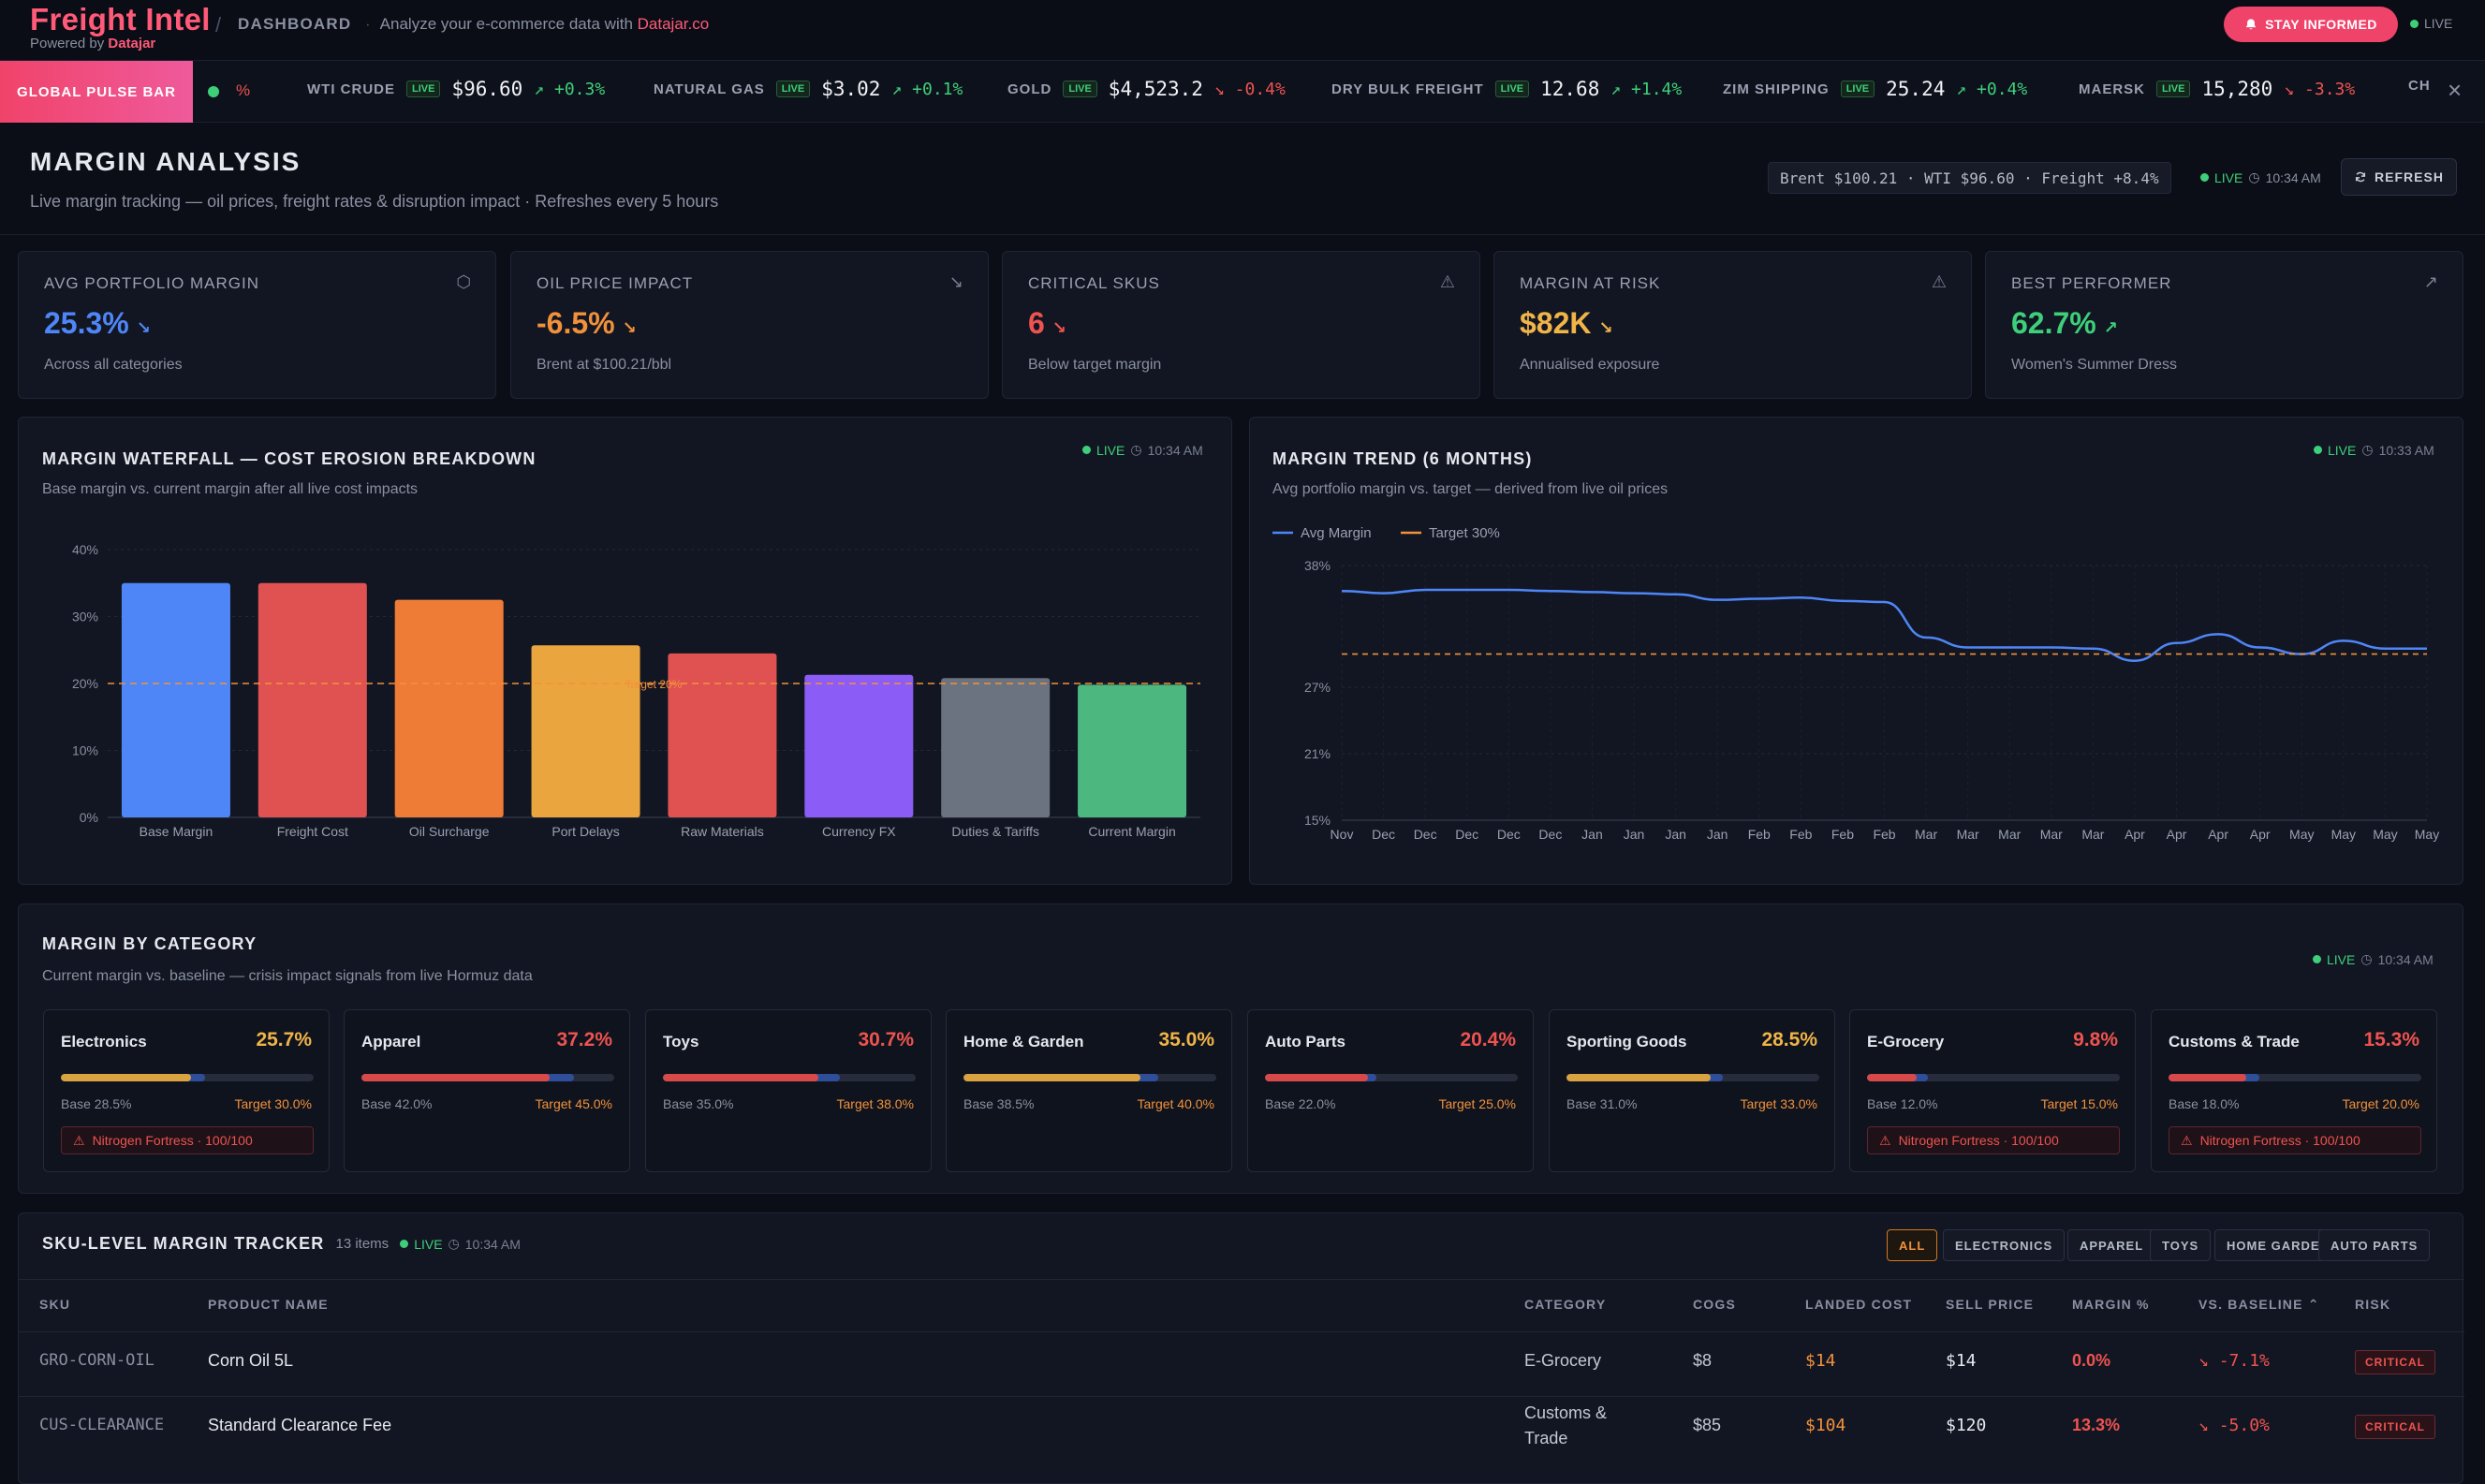 The image size is (2485, 1484). What do you see at coordinates (1094, 283) in the screenshot?
I see `kpi-label: CRITICAL SKUS` at bounding box center [1094, 283].